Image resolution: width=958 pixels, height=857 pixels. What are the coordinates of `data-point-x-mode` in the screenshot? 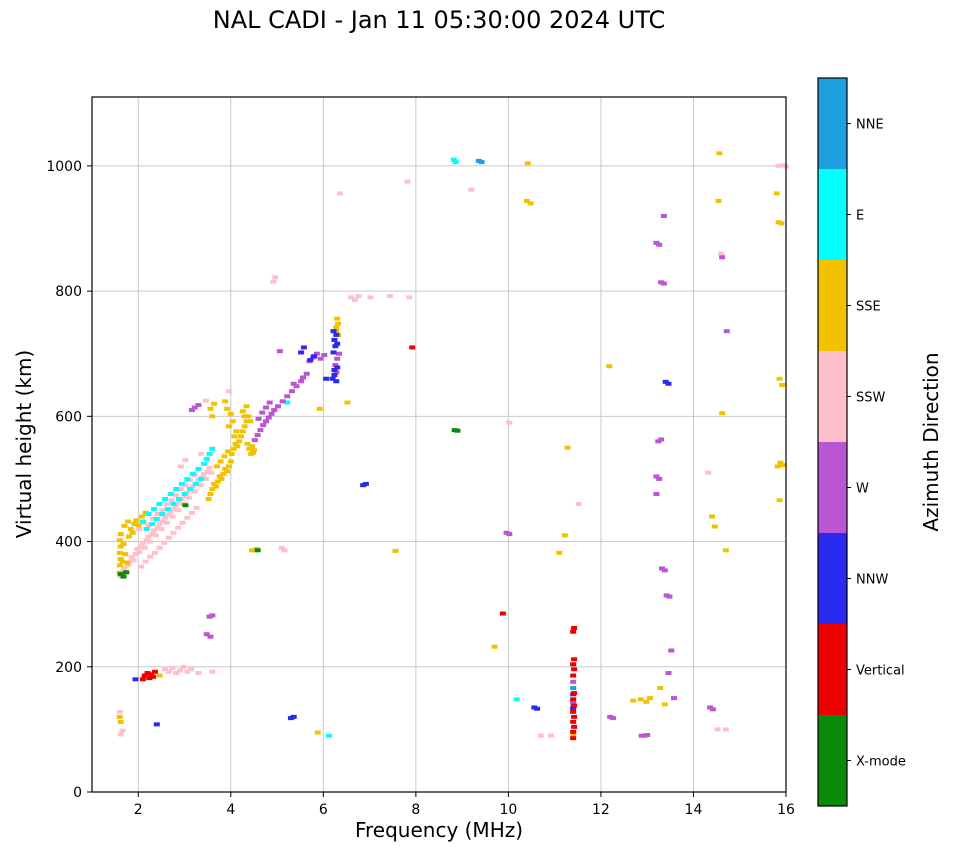 It's located at (123, 576).